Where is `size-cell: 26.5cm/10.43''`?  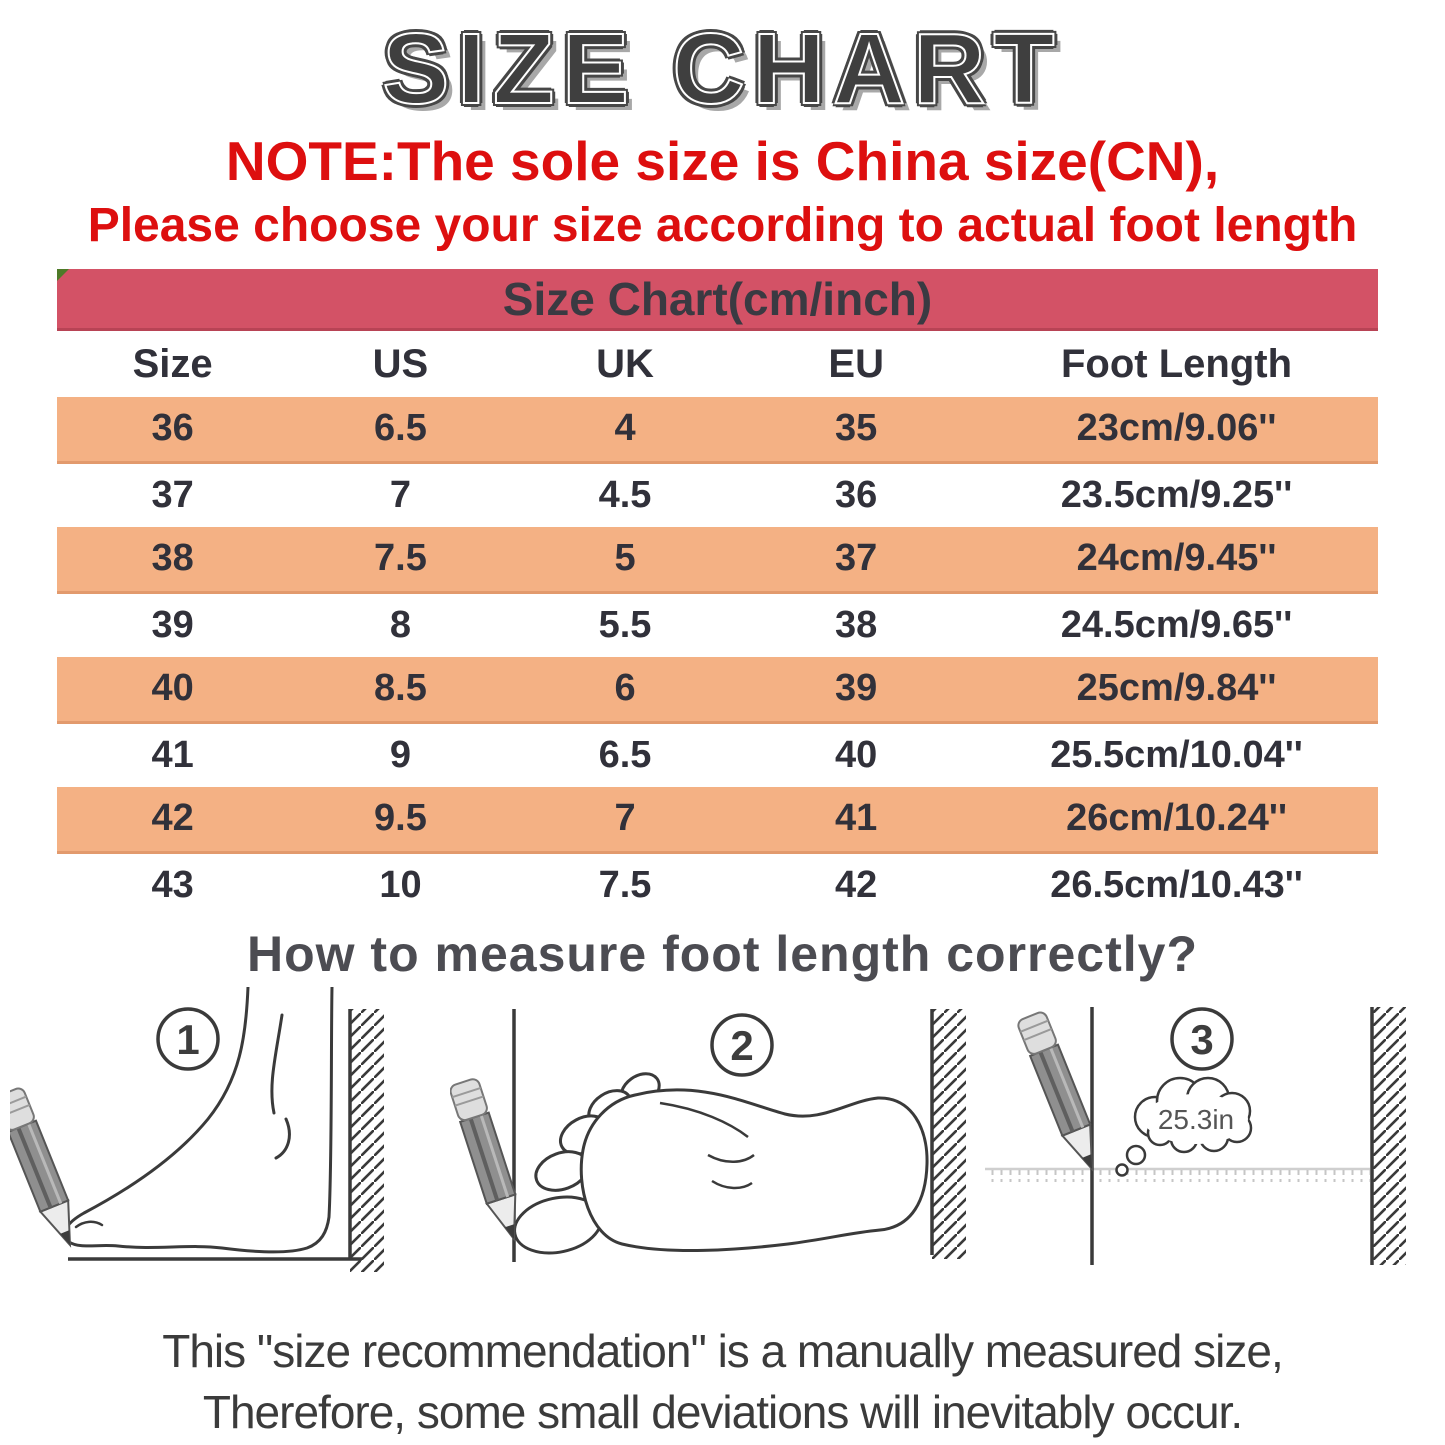 size-cell: 26.5cm/10.43'' is located at coordinates (1176, 884).